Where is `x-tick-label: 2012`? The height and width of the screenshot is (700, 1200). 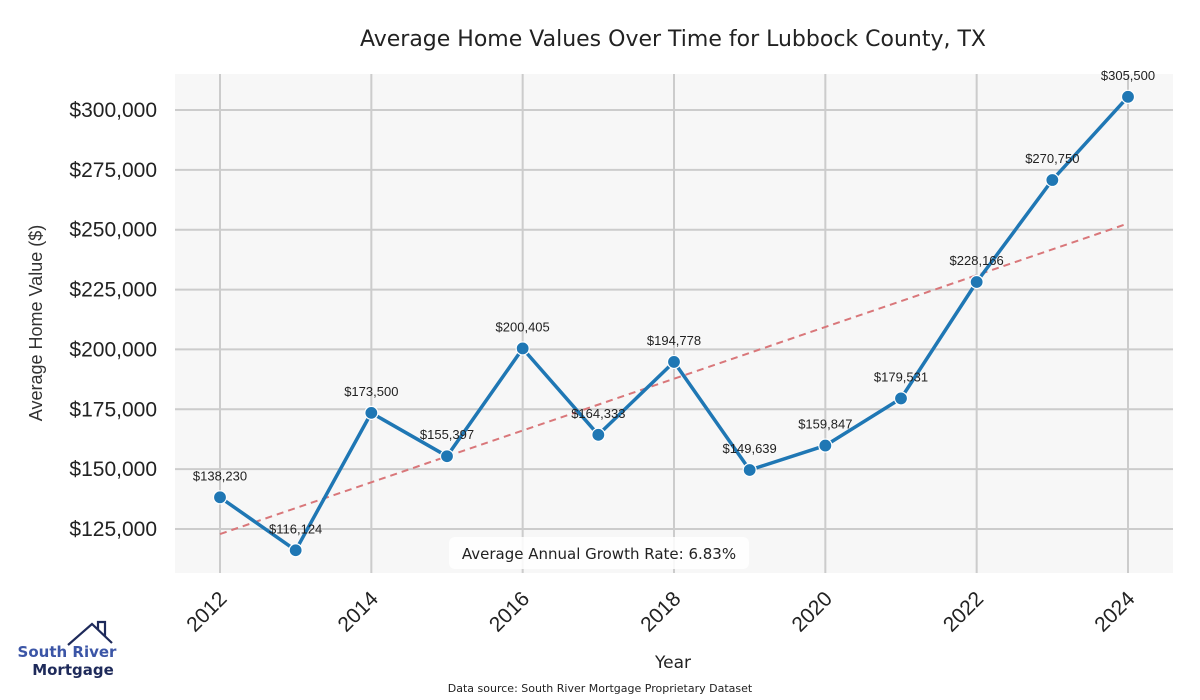 x-tick-label: 2012 is located at coordinates (206, 611).